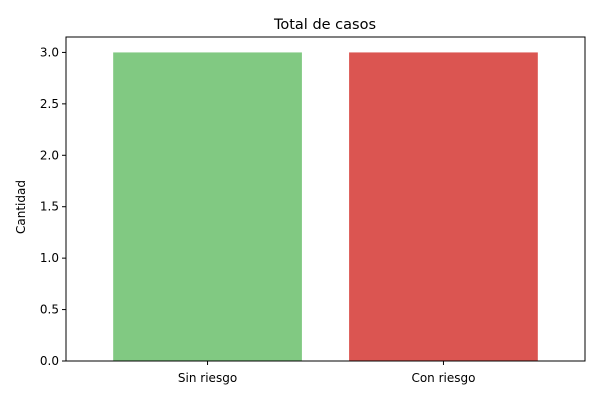  I want to click on y-tick-label: 1.5, so click(49, 207).